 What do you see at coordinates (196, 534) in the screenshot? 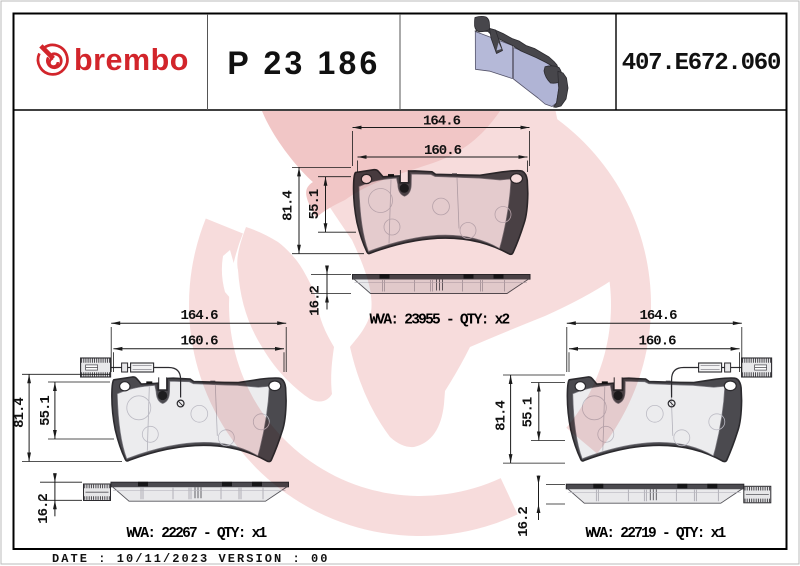
I see `svg-text: WVA: 22267 - QTY: x1` at bounding box center [196, 534].